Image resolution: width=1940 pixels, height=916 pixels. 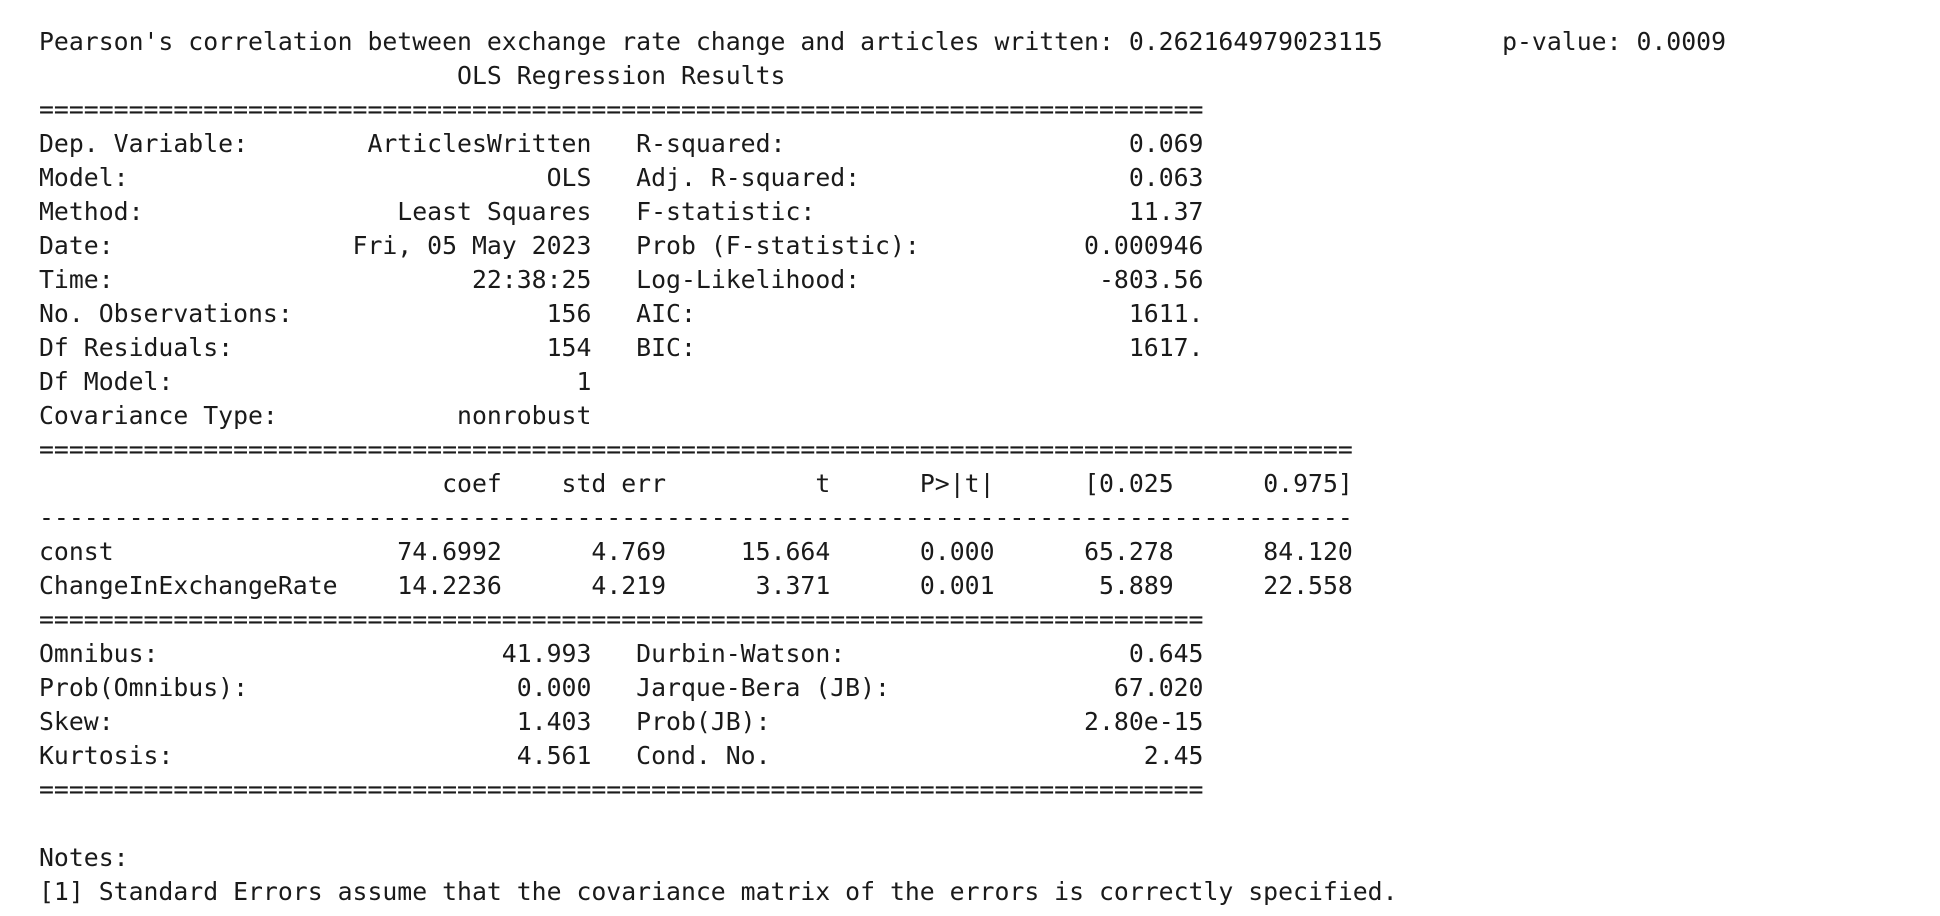 I want to click on summary-row: Time: 22:38:25 Log-Likelihood: -803.56, so click(x=882, y=280).